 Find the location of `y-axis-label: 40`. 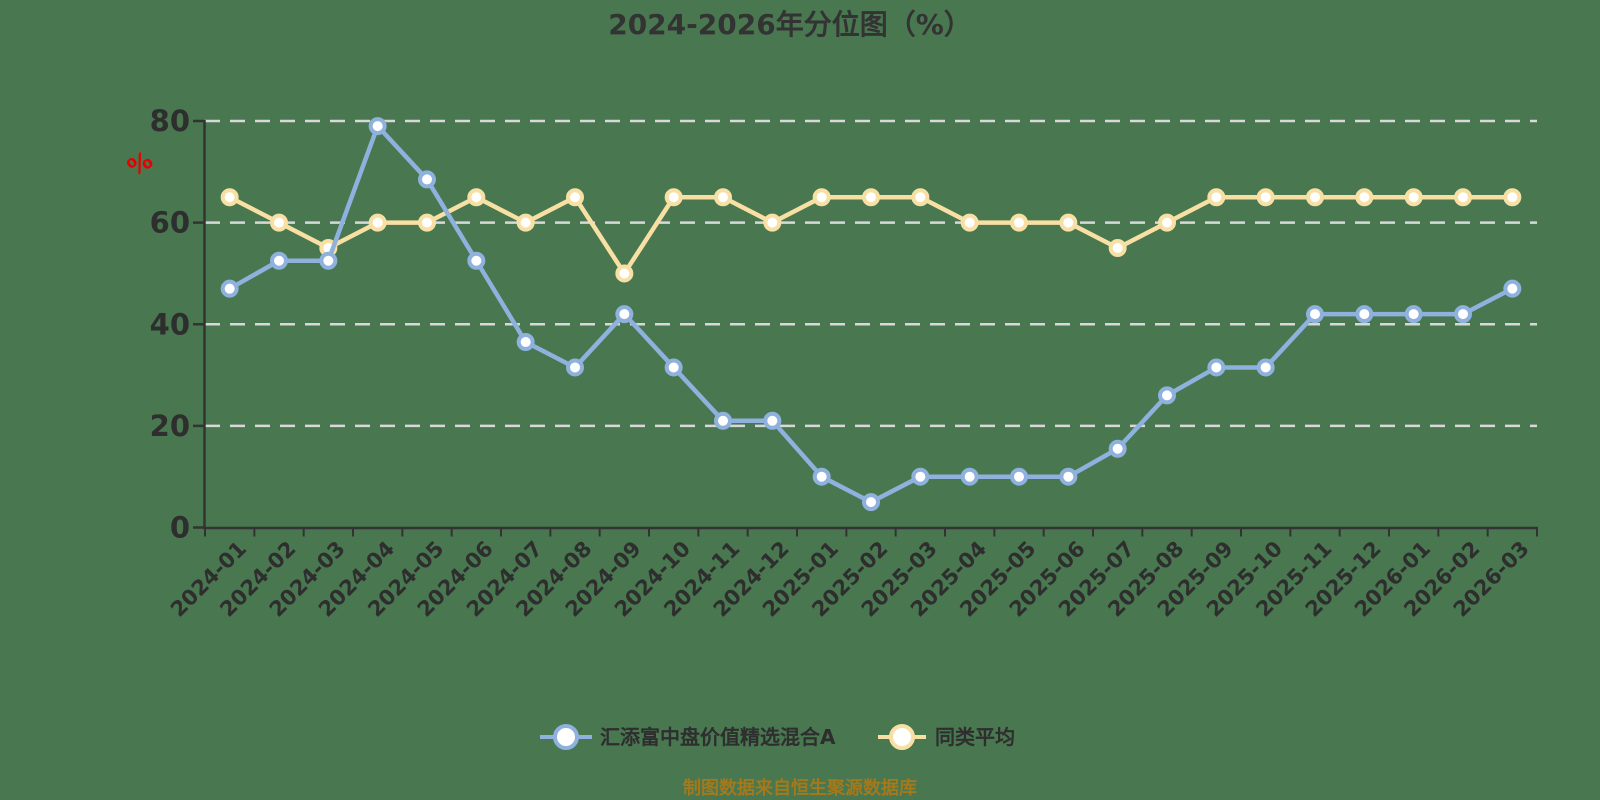

y-axis-label: 40 is located at coordinates (170, 324).